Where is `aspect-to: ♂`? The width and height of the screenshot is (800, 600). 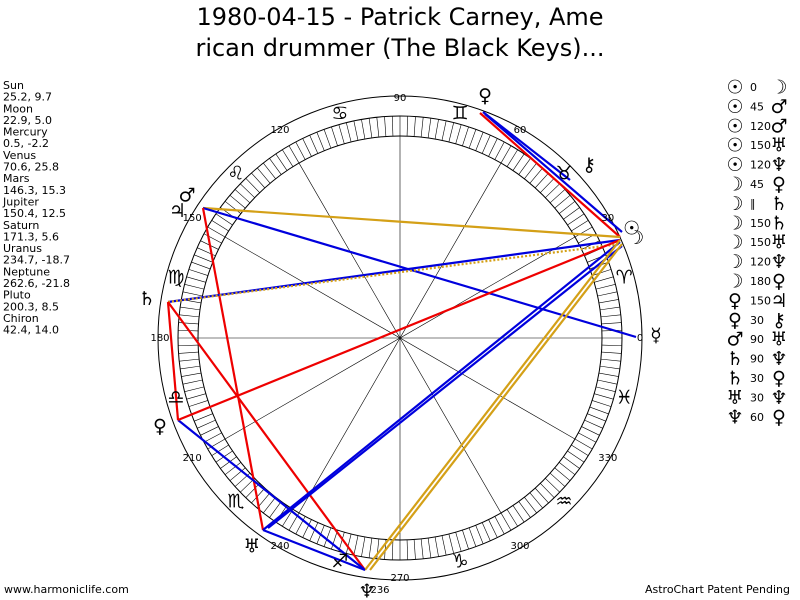 aspect-to: ♂ is located at coordinates (778, 107).